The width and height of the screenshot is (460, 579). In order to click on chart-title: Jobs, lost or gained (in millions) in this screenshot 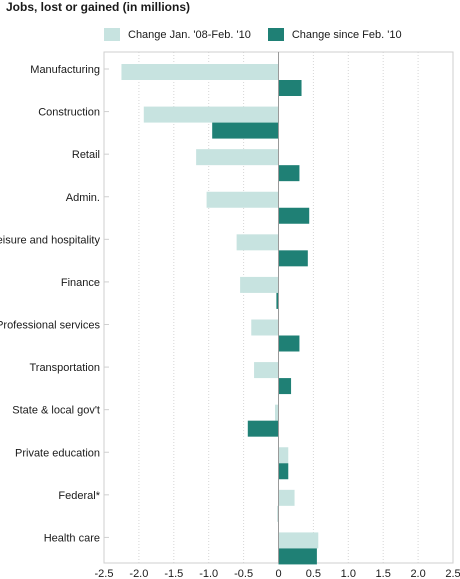, I will do `click(98, 7)`.